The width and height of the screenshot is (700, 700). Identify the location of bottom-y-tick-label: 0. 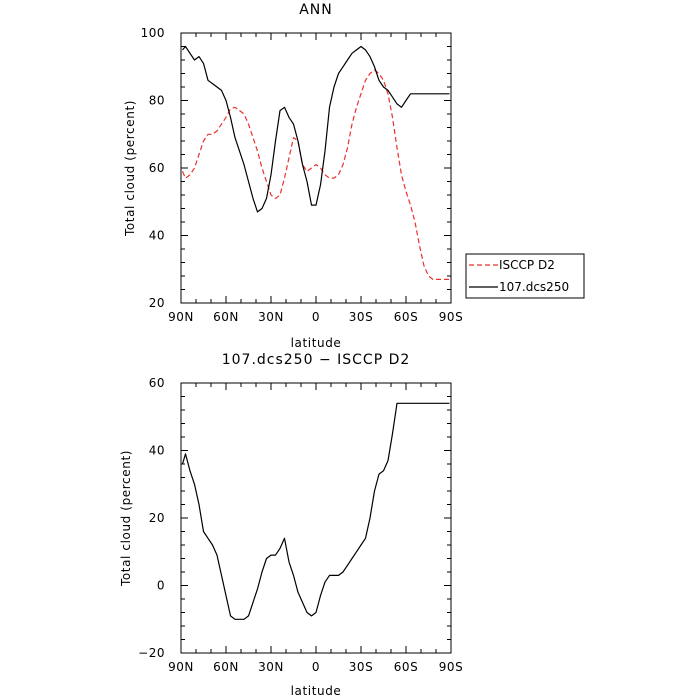
(161, 586).